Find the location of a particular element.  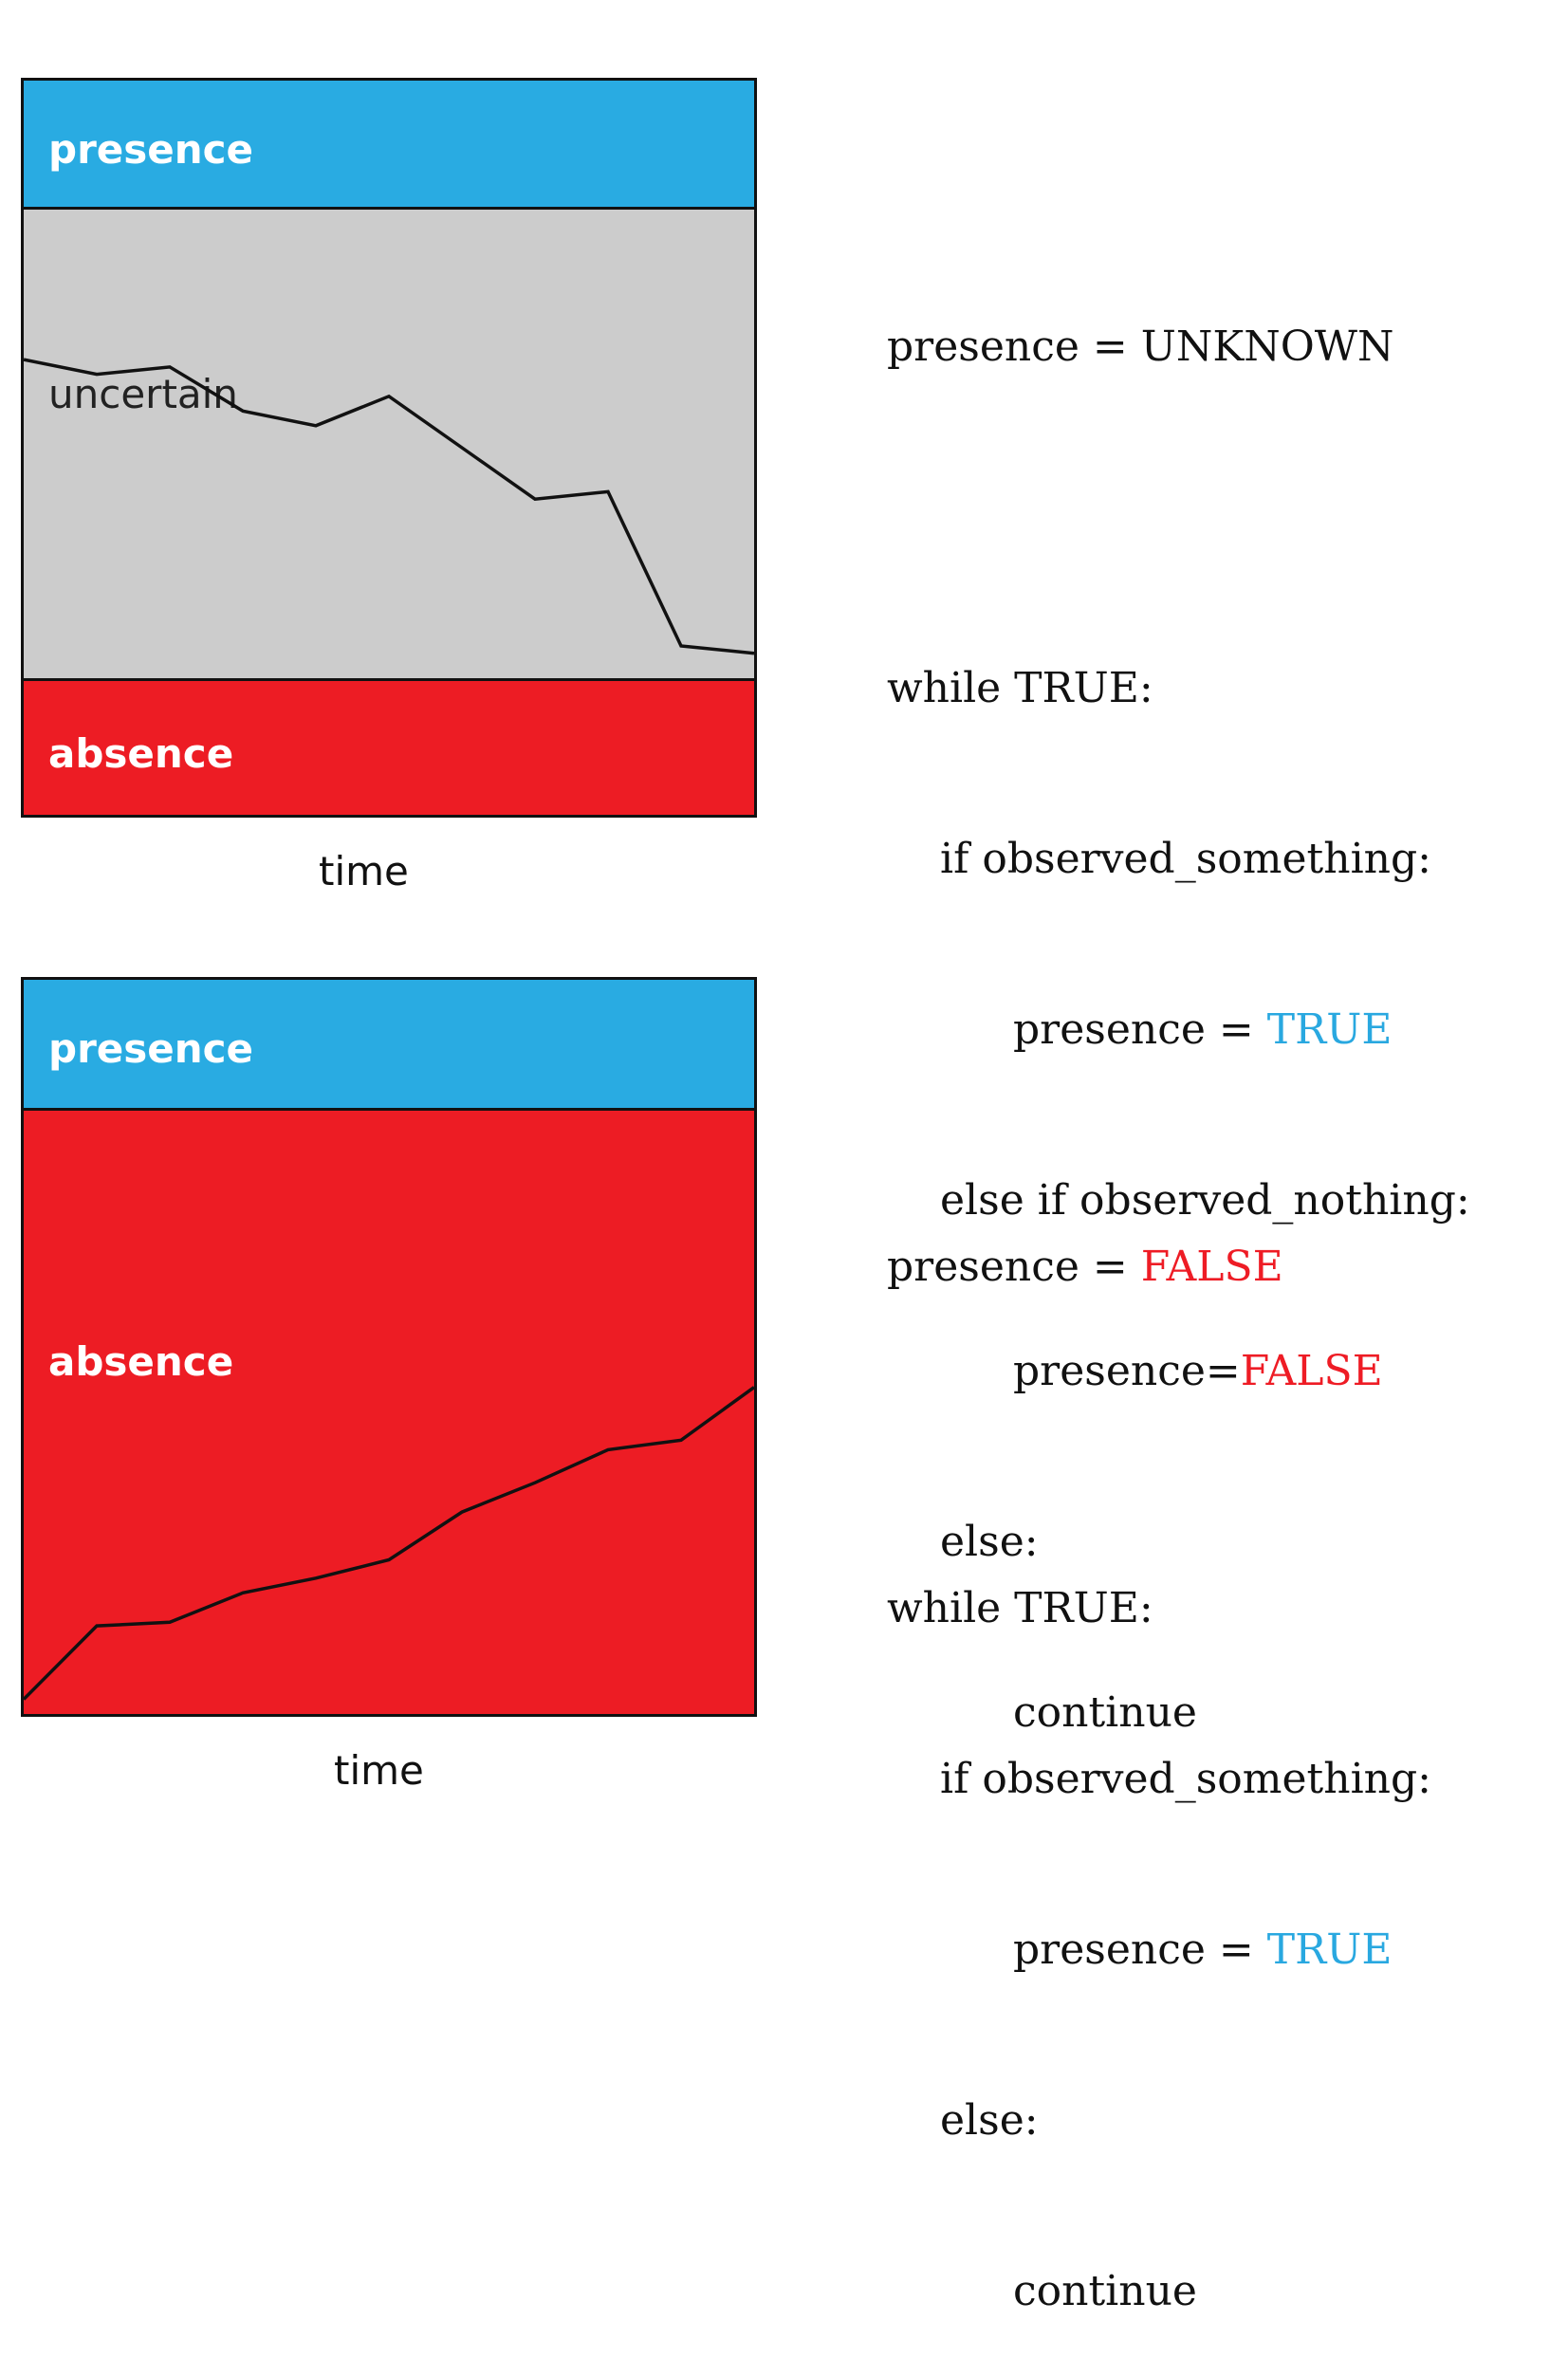

uncertain-band: uncertain is located at coordinates (389, 444).